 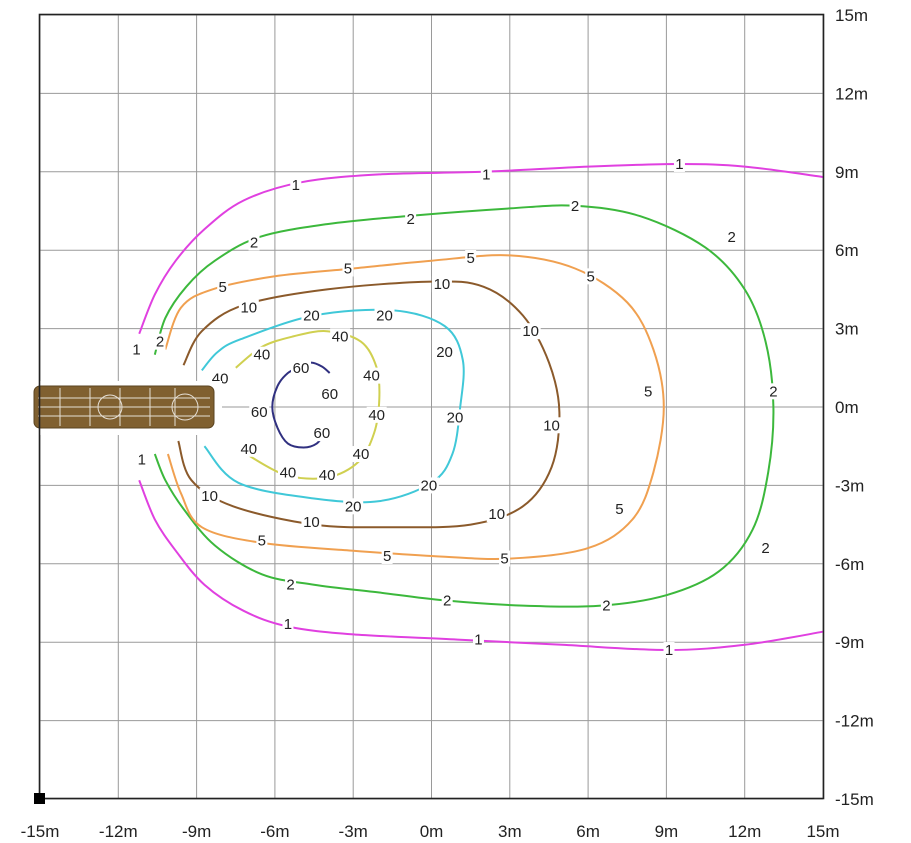 What do you see at coordinates (353, 831) in the screenshot?
I see `x-tick-label: -3m` at bounding box center [353, 831].